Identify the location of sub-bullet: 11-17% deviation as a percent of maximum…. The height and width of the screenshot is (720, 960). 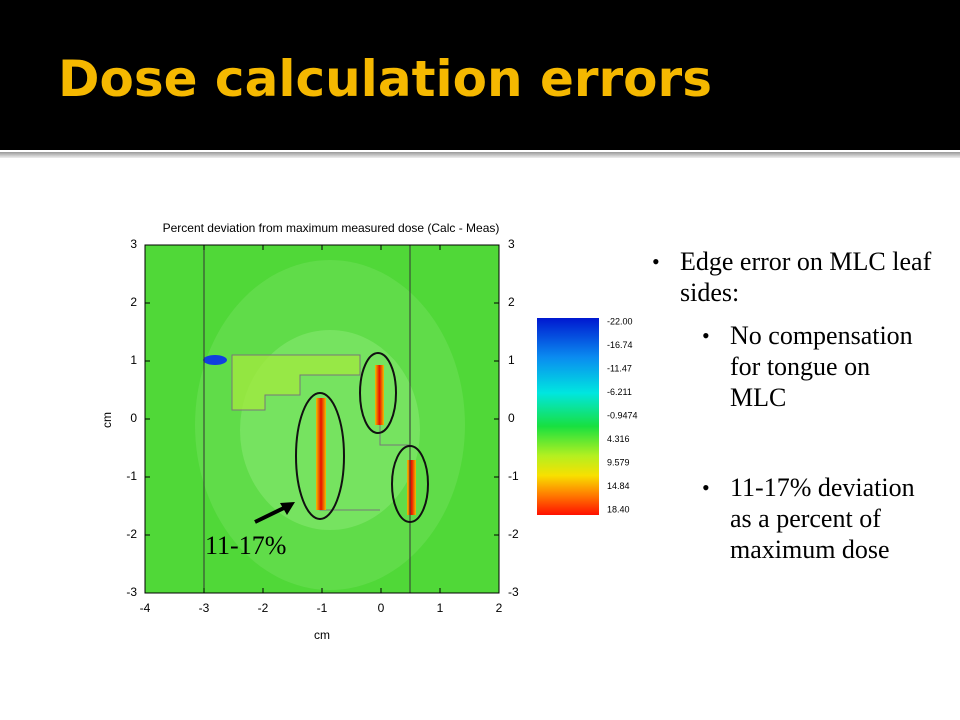
(816, 518).